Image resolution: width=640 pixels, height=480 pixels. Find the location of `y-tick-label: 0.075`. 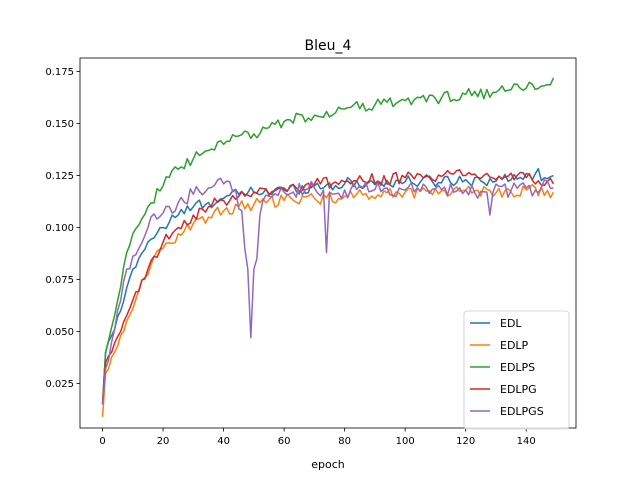

y-tick-label: 0.075 is located at coordinates (59, 280).